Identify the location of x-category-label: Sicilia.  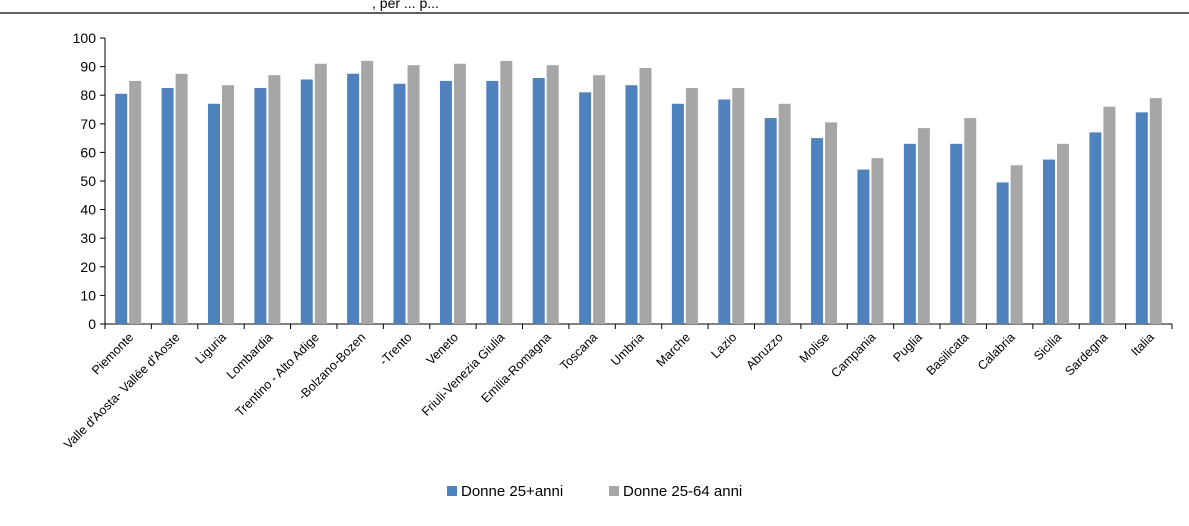
(1047, 346).